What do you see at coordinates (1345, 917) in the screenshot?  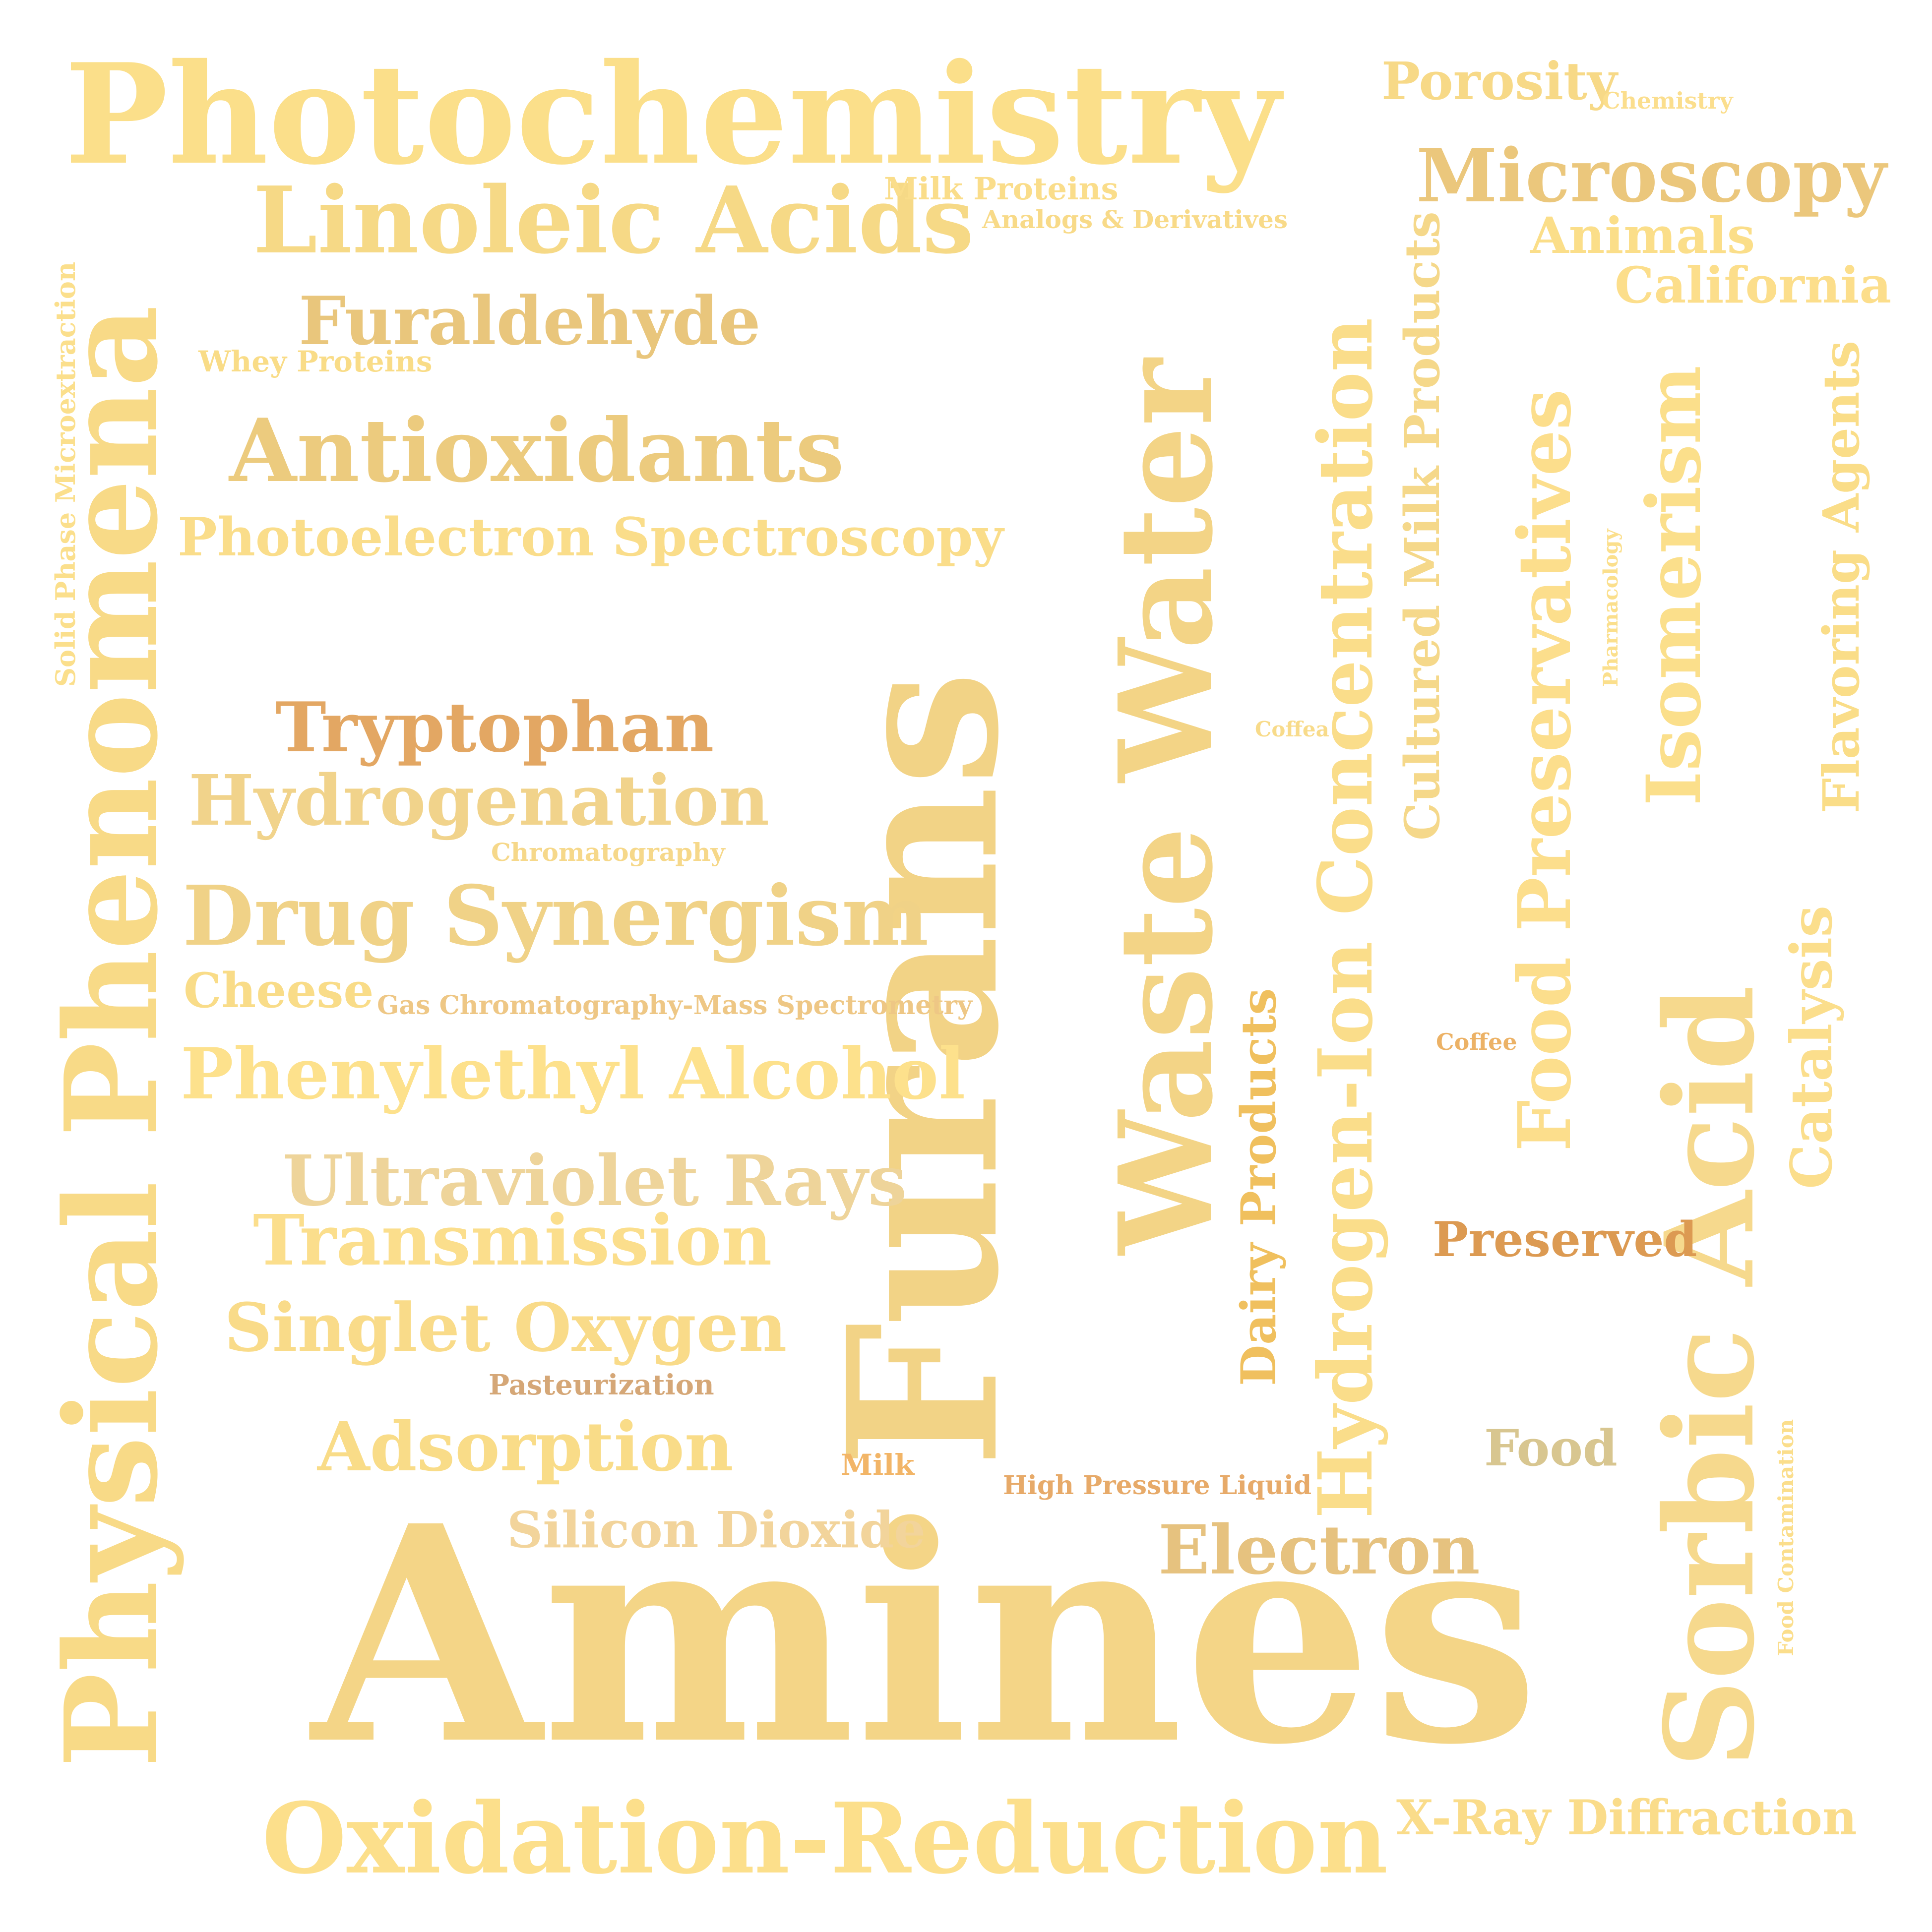 I see `word-hydrogen-ion-concentration: Hydrogen-Ion Concentration` at bounding box center [1345, 917].